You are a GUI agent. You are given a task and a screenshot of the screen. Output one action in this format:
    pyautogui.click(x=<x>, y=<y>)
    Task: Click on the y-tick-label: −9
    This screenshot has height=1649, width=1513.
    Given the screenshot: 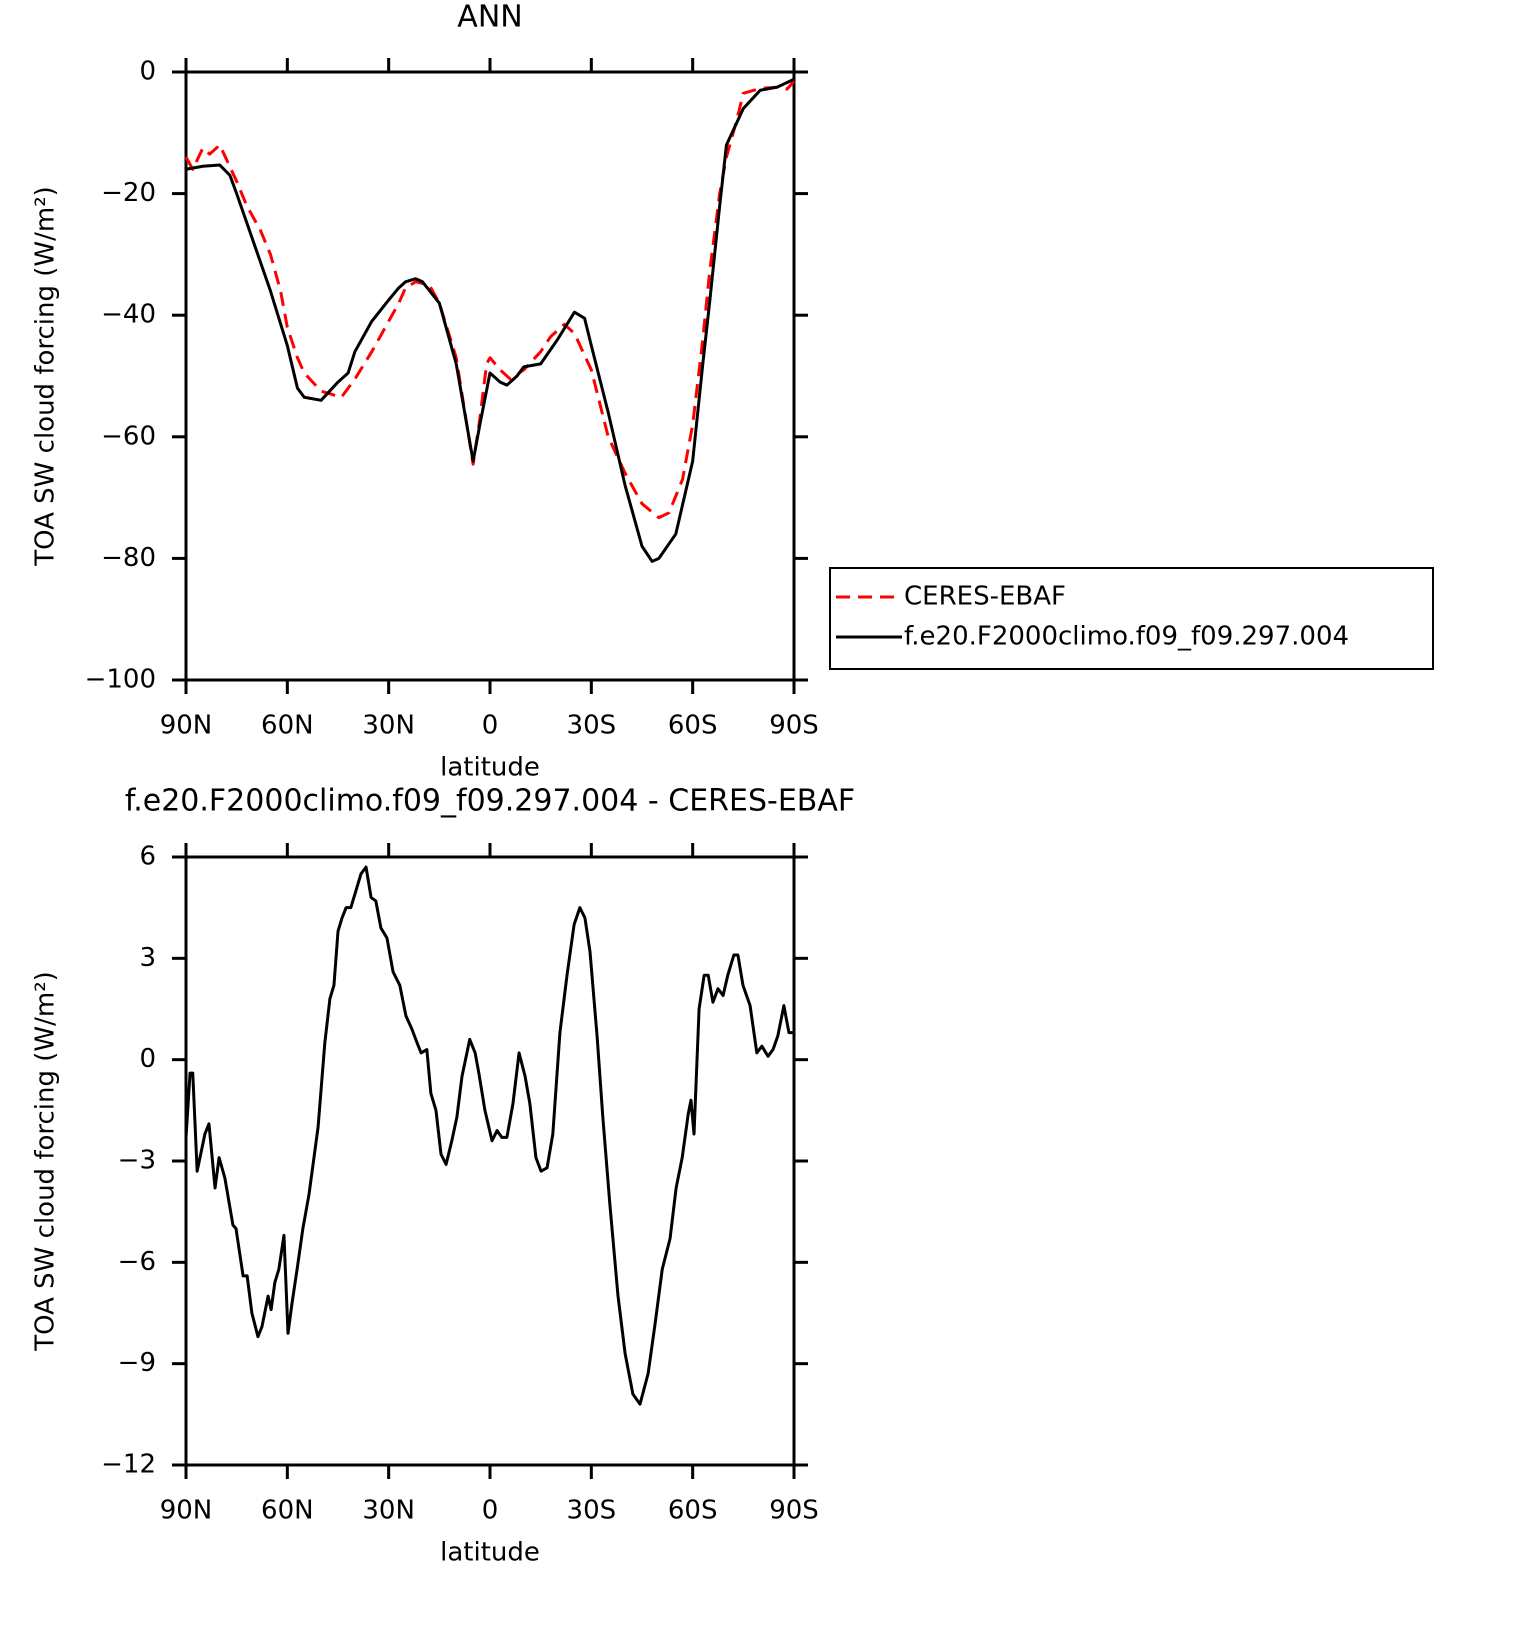 What is the action you would take?
    pyautogui.click(x=137, y=1363)
    